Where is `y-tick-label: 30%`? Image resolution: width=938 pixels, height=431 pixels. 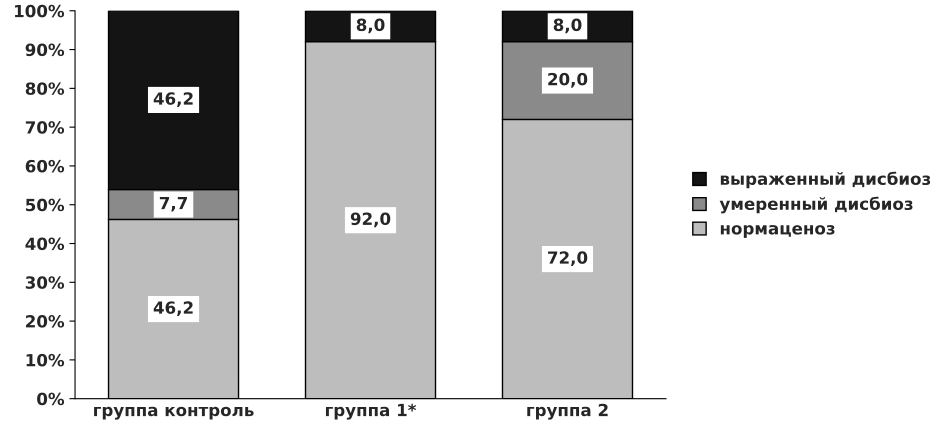 y-tick-label: 30% is located at coordinates (45, 282).